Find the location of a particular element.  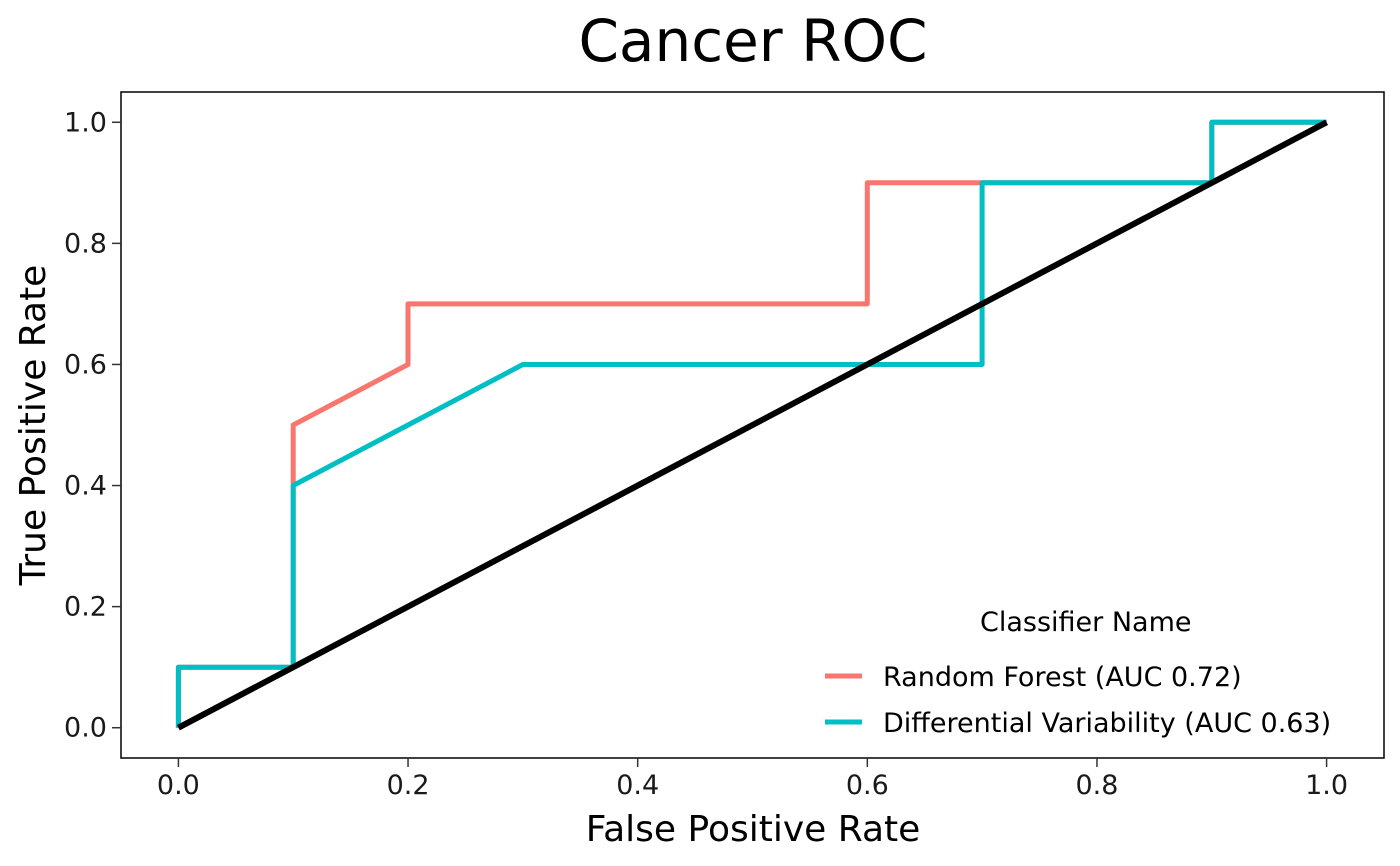

y-tick-label: 1.0 is located at coordinates (85, 122).